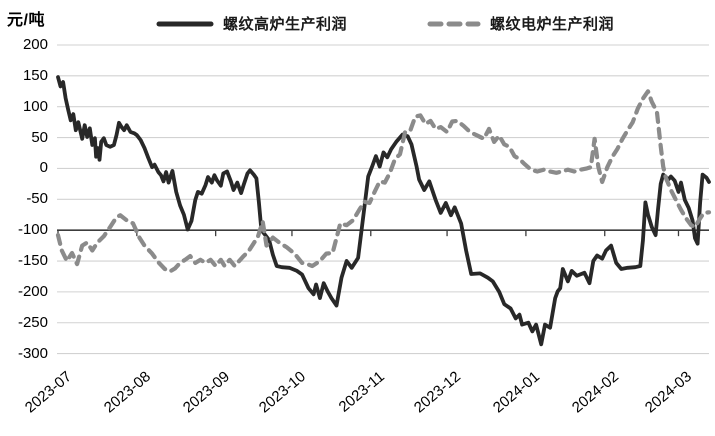  Describe the element at coordinates (35, 75) in the screenshot. I see `y-tick-label: 150` at that location.